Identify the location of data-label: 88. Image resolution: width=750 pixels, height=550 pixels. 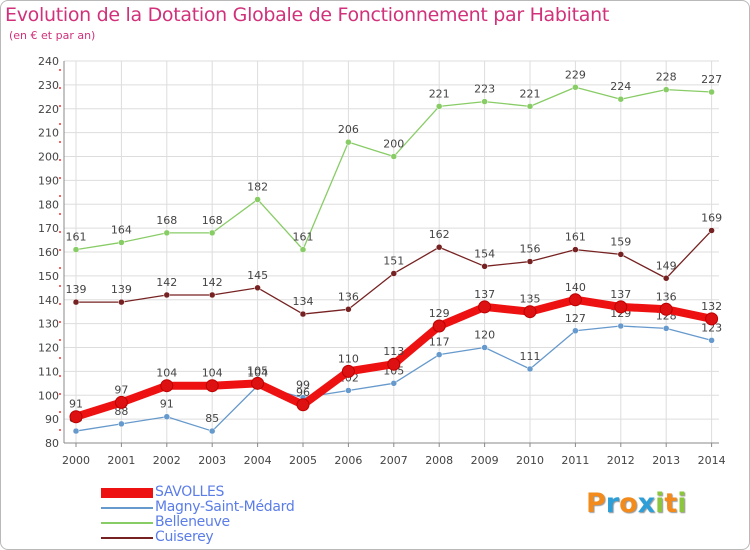
(121, 411).